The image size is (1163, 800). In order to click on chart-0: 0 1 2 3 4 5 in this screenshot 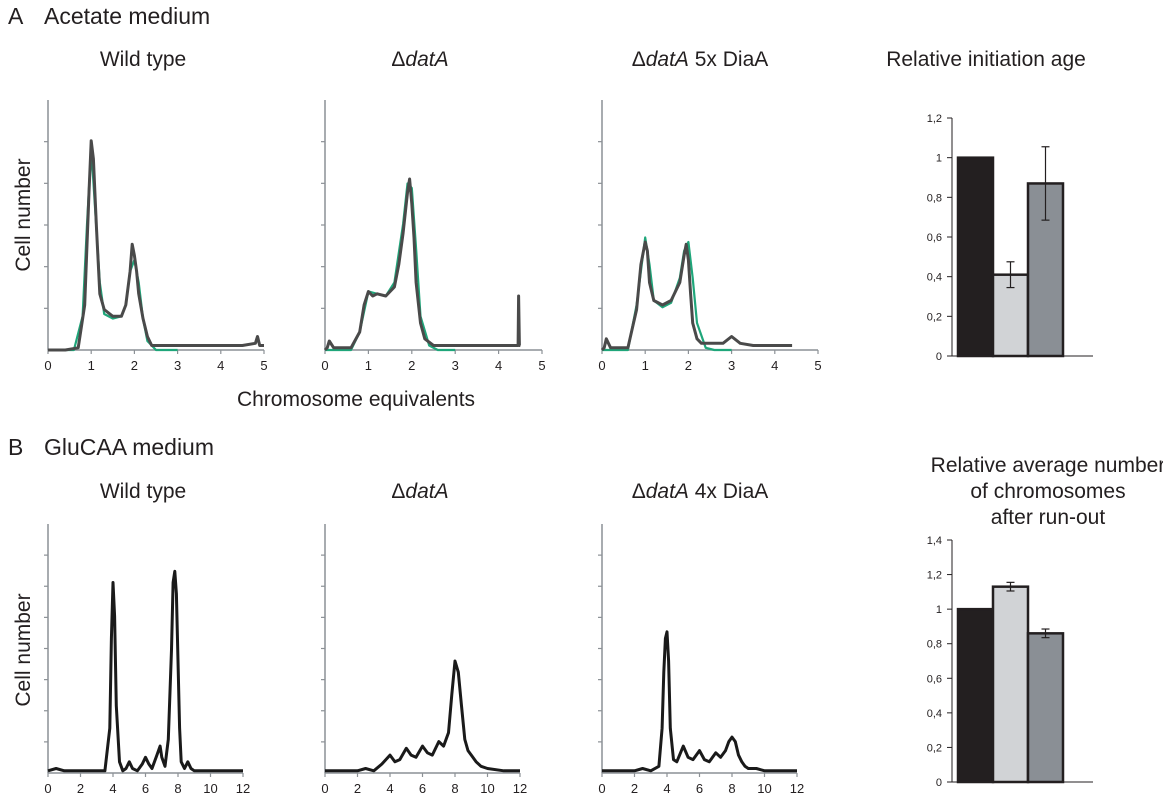, I will do `click(156, 236)`.